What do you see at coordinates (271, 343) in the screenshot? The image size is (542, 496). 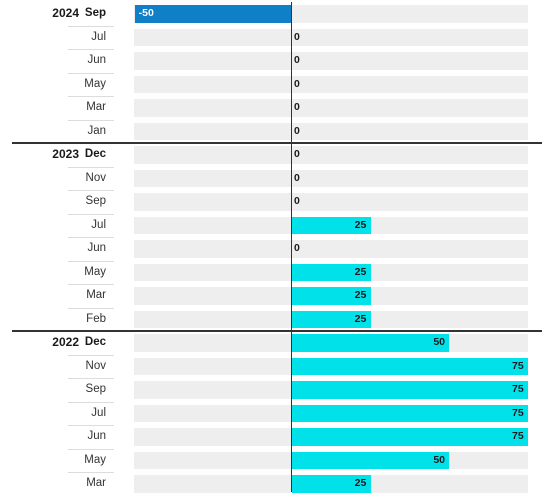 I see `chart-row: 2022 Dec 50` at bounding box center [271, 343].